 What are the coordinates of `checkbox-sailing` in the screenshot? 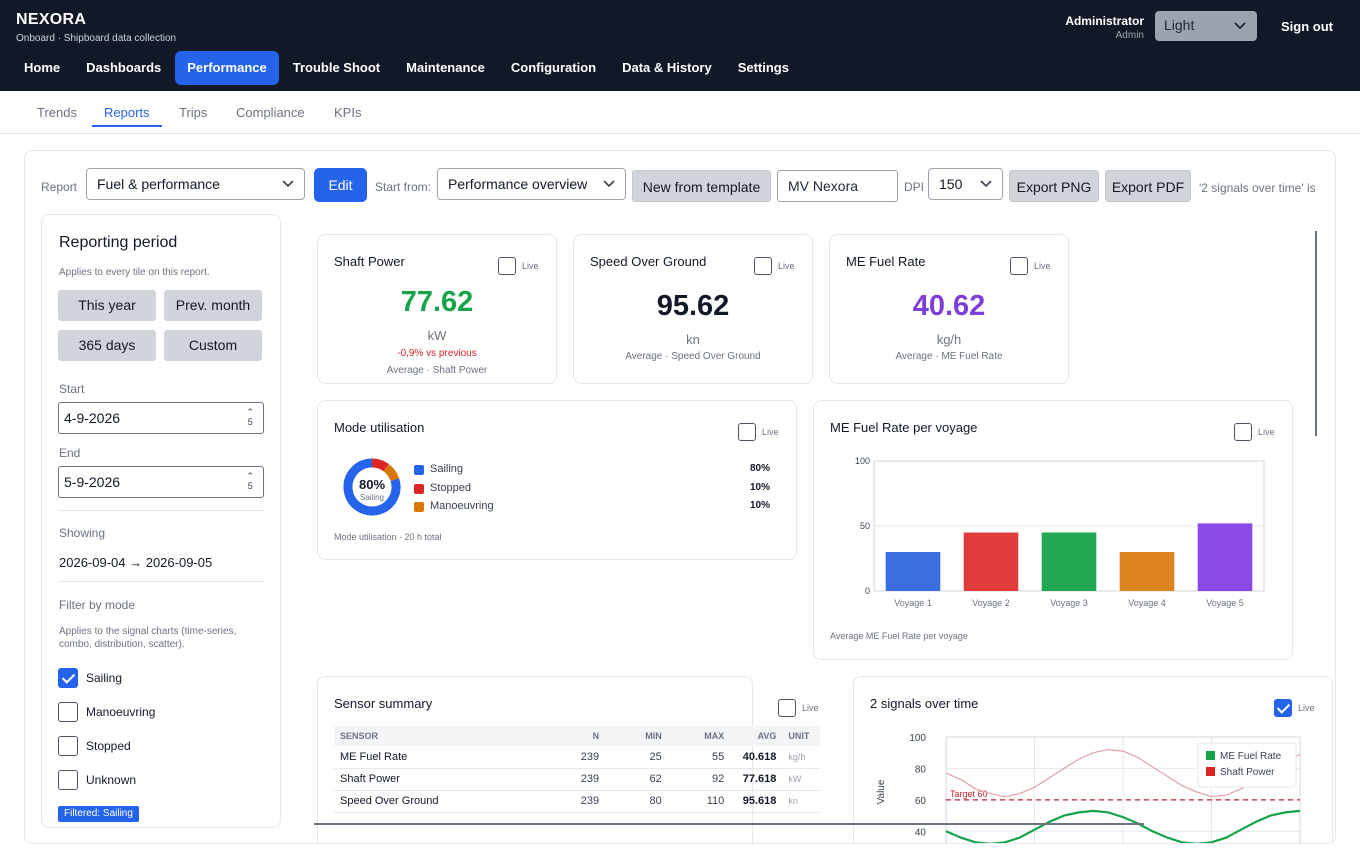 It's located at (68, 678).